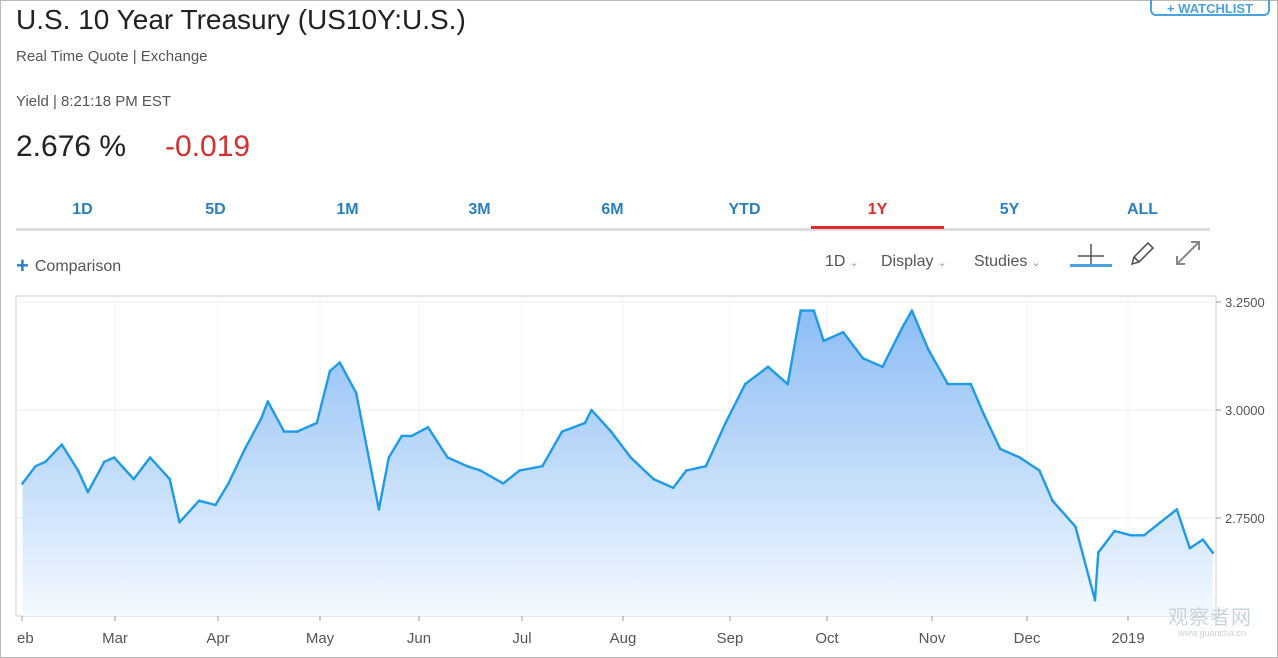 The height and width of the screenshot is (658, 1278). I want to click on fullscreen-button, so click(1188, 254).